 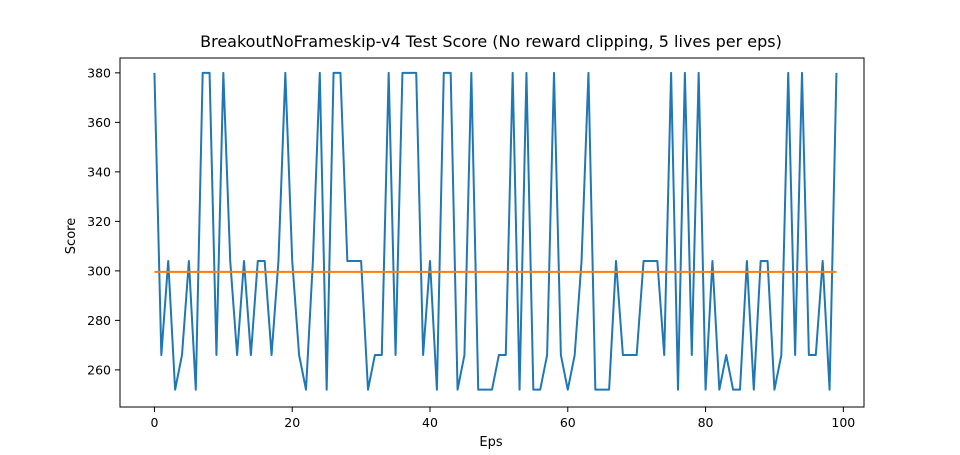 What do you see at coordinates (99, 72) in the screenshot?
I see `y-tick-label: 380` at bounding box center [99, 72].